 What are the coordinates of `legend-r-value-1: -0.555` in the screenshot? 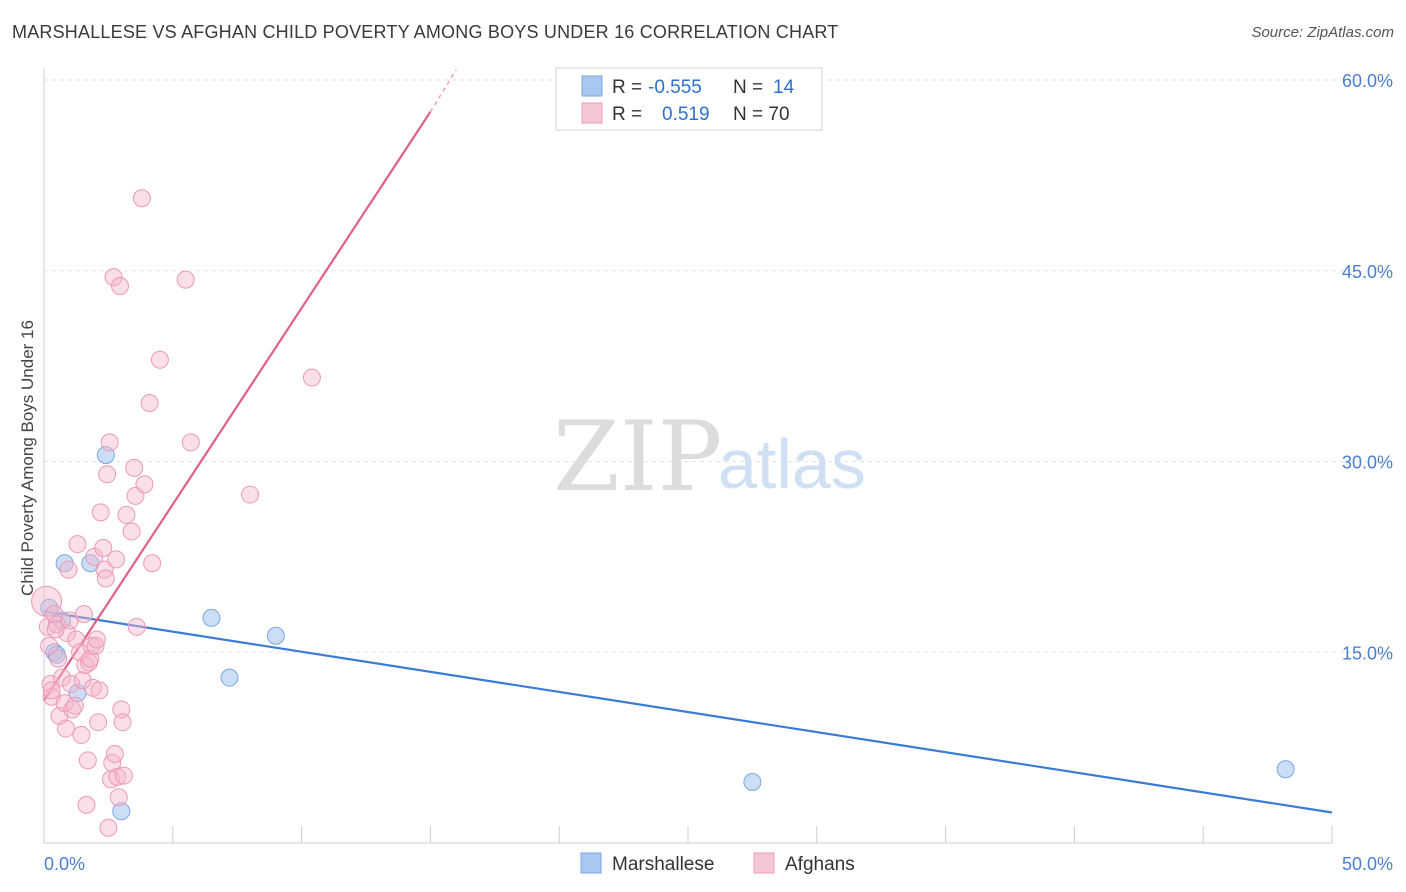 It's located at (675, 87).